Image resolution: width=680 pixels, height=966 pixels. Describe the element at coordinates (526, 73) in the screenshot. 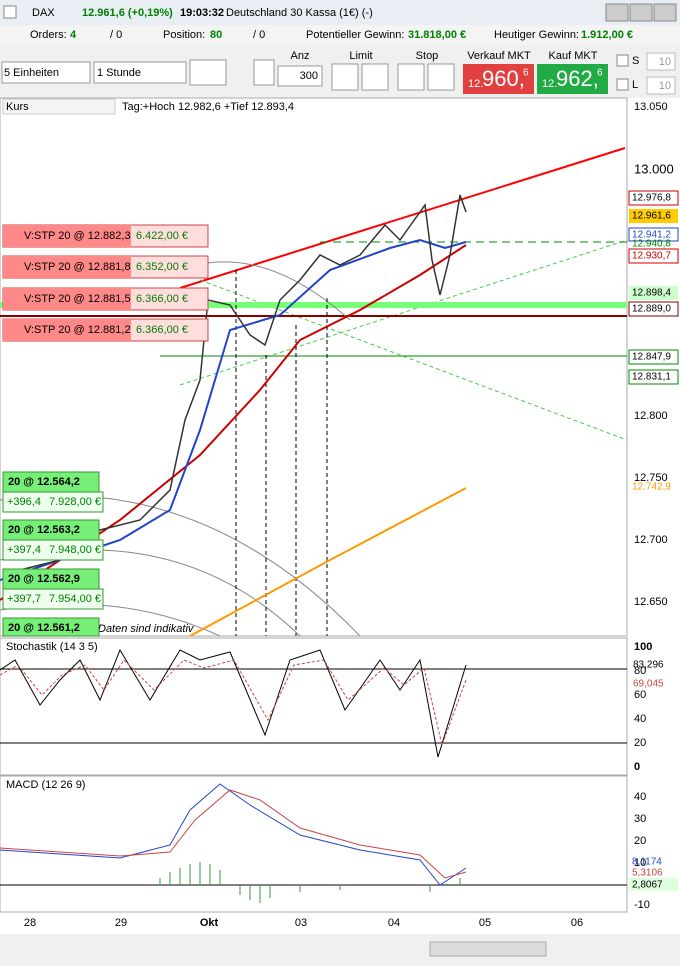

I see `sell-suffix: 6` at that location.